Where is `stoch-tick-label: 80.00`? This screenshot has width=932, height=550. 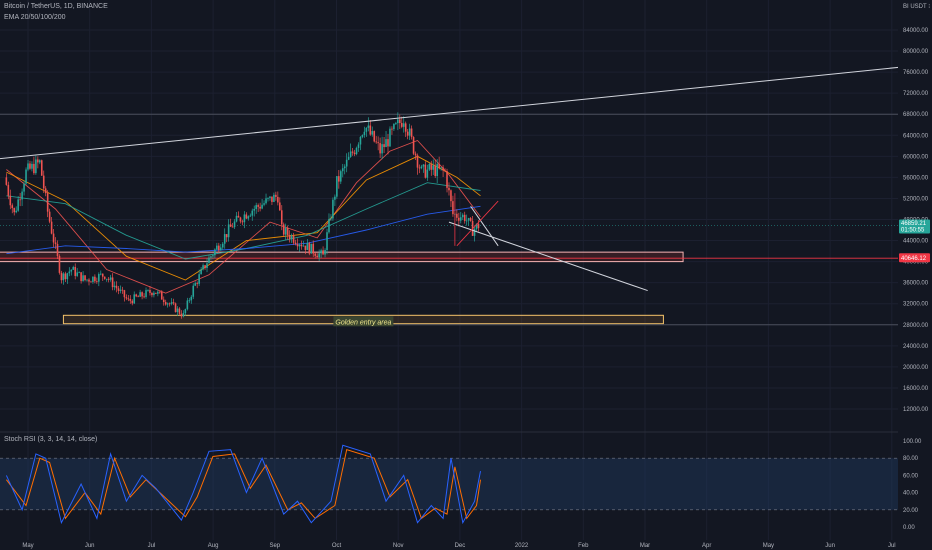 stoch-tick-label: 80.00 is located at coordinates (911, 459).